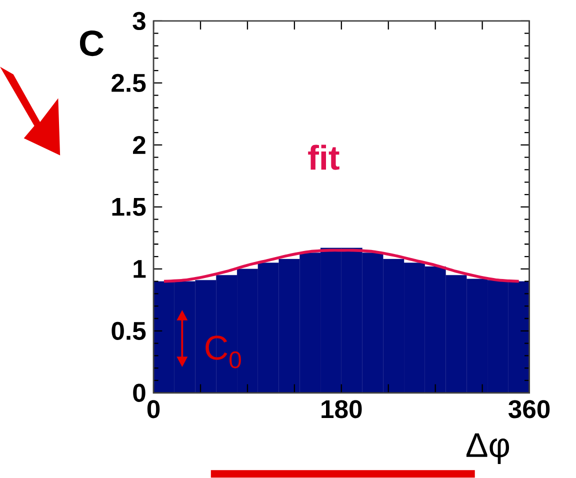  What do you see at coordinates (129, 83) in the screenshot?
I see `y-tick-label: 2.5` at bounding box center [129, 83].